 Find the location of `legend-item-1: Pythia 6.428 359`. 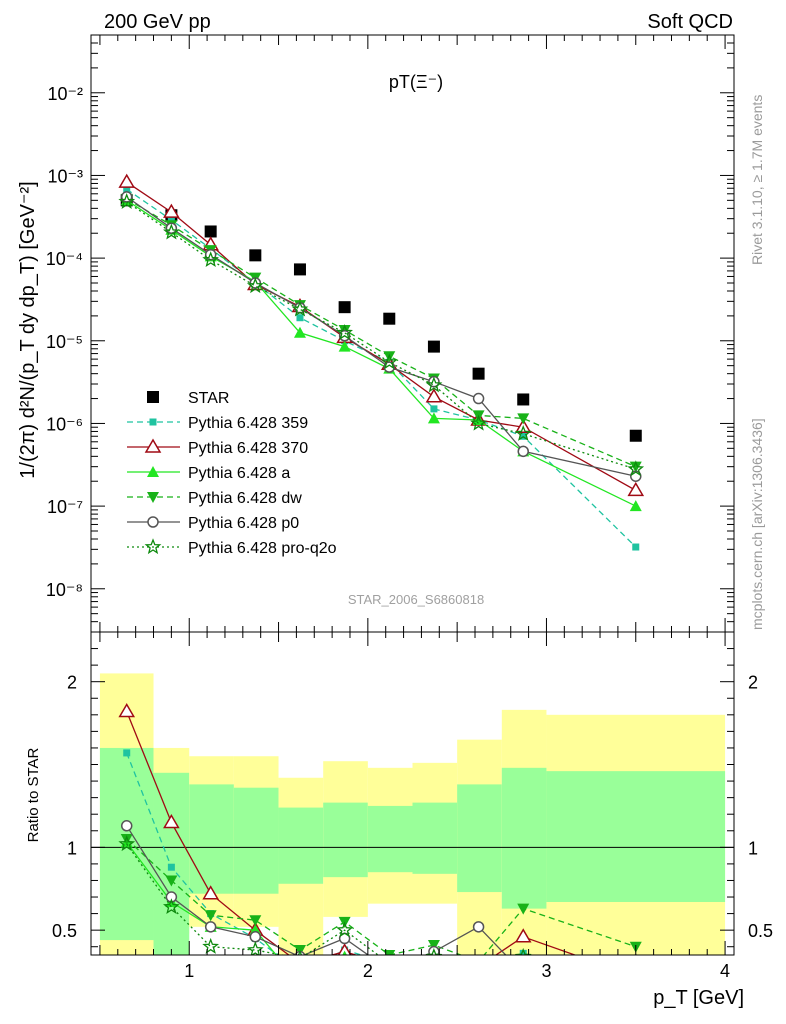

legend-item-1: Pythia 6.428 359 is located at coordinates (217, 423).